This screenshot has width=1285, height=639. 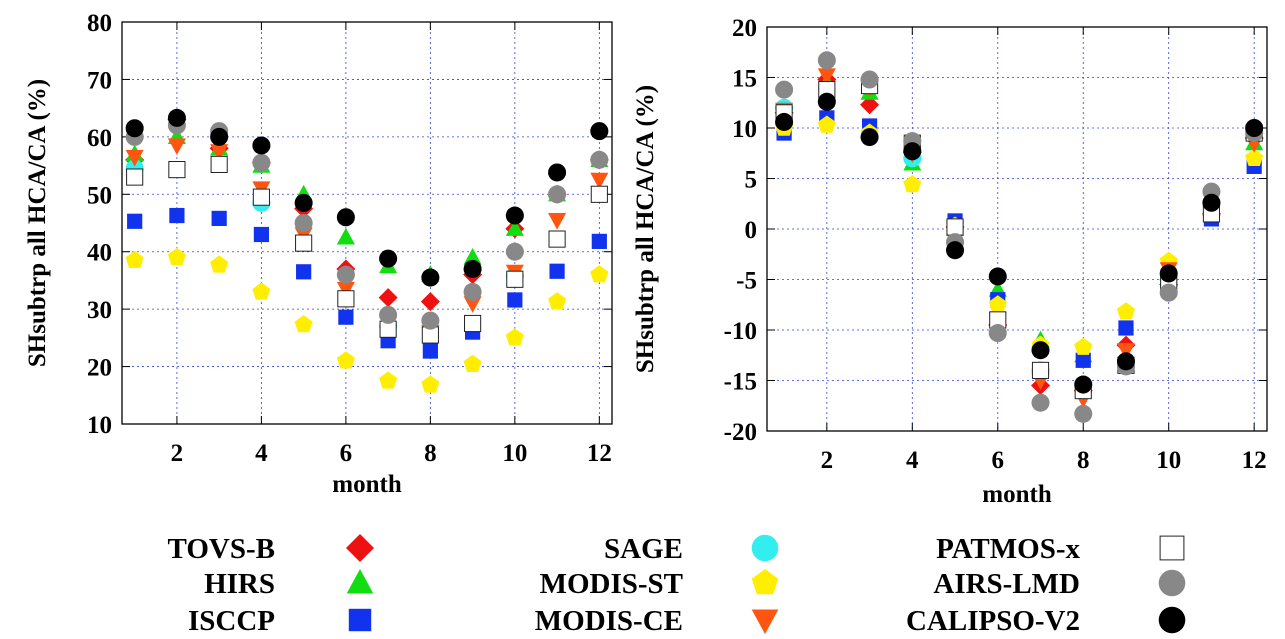 I want to click on legend-label: MODIS-CE, so click(x=609, y=621).